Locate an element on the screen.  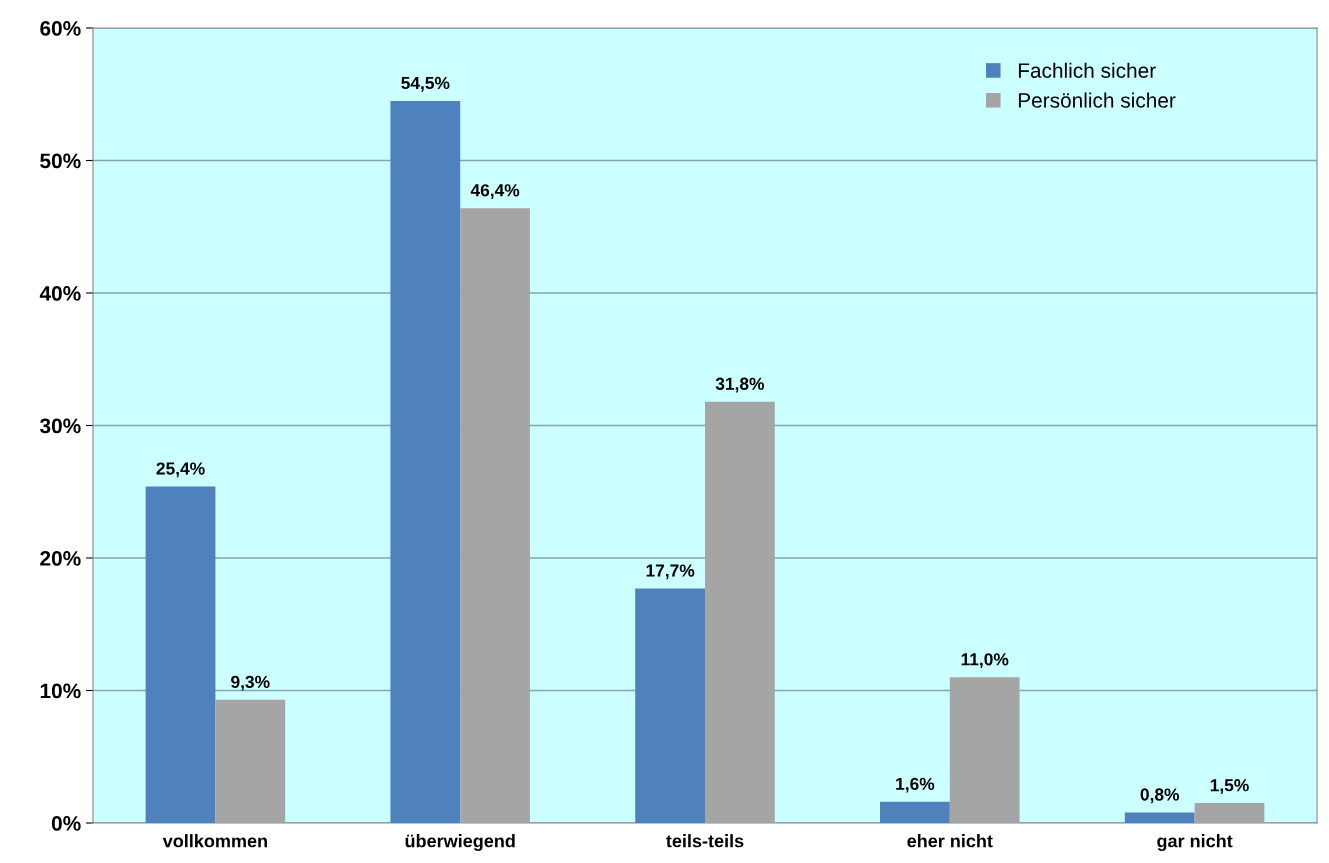
y-tick-label: 0% is located at coordinates (66, 823).